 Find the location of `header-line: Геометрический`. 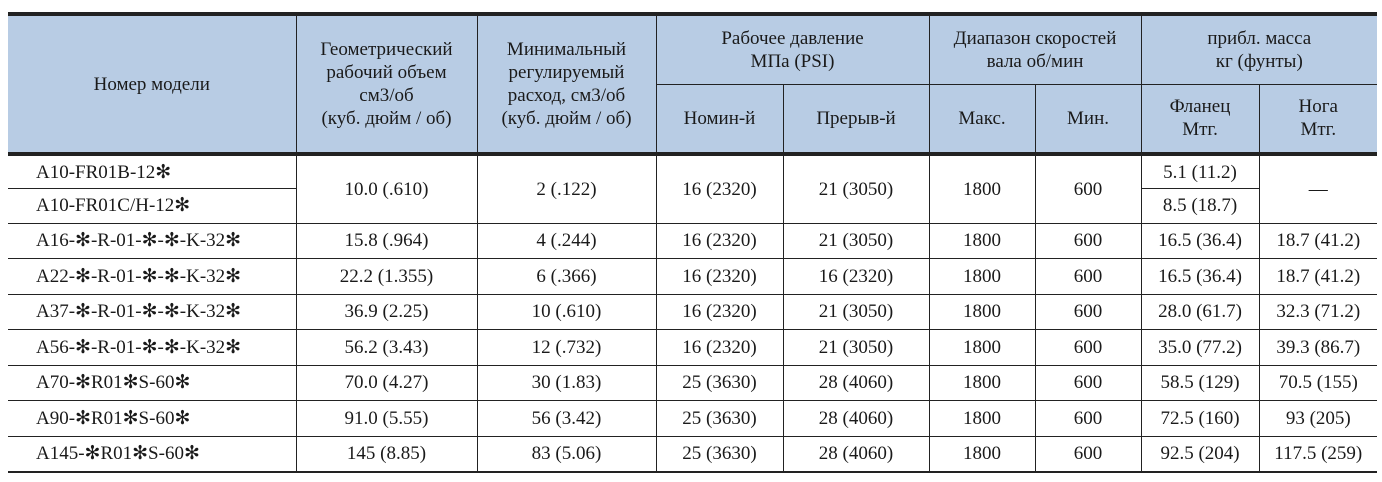

header-line: Геометрический is located at coordinates (386, 49).